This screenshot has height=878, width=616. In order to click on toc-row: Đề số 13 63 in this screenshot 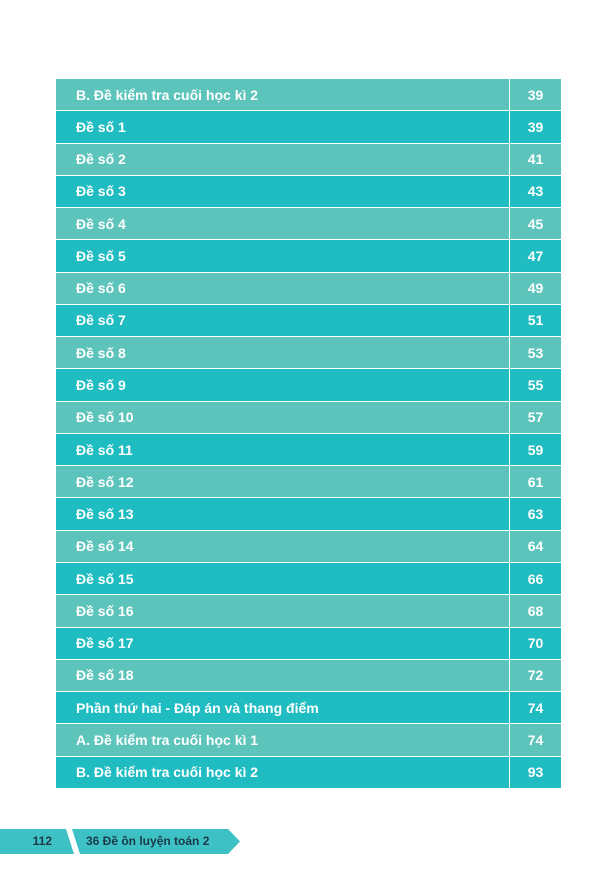, I will do `click(308, 514)`.